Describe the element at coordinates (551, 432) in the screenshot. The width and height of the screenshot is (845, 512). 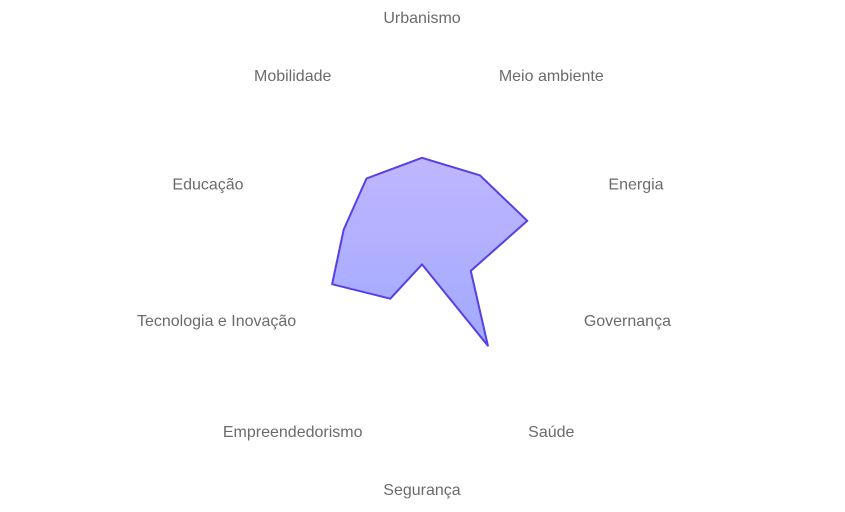
I see `axis-label: Saúde` at that location.